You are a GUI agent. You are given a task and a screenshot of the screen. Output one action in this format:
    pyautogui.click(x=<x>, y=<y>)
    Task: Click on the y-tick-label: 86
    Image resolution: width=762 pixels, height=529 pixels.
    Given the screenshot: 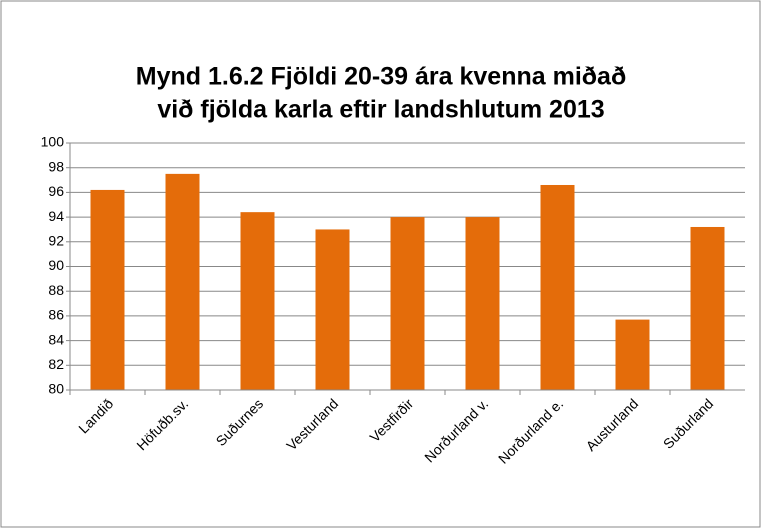 What is the action you would take?
    pyautogui.click(x=56, y=315)
    